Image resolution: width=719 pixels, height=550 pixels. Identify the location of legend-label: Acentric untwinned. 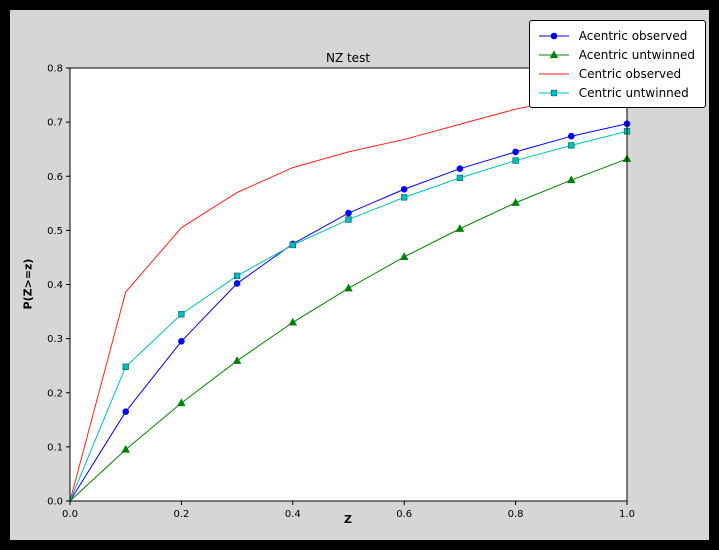
(636, 54).